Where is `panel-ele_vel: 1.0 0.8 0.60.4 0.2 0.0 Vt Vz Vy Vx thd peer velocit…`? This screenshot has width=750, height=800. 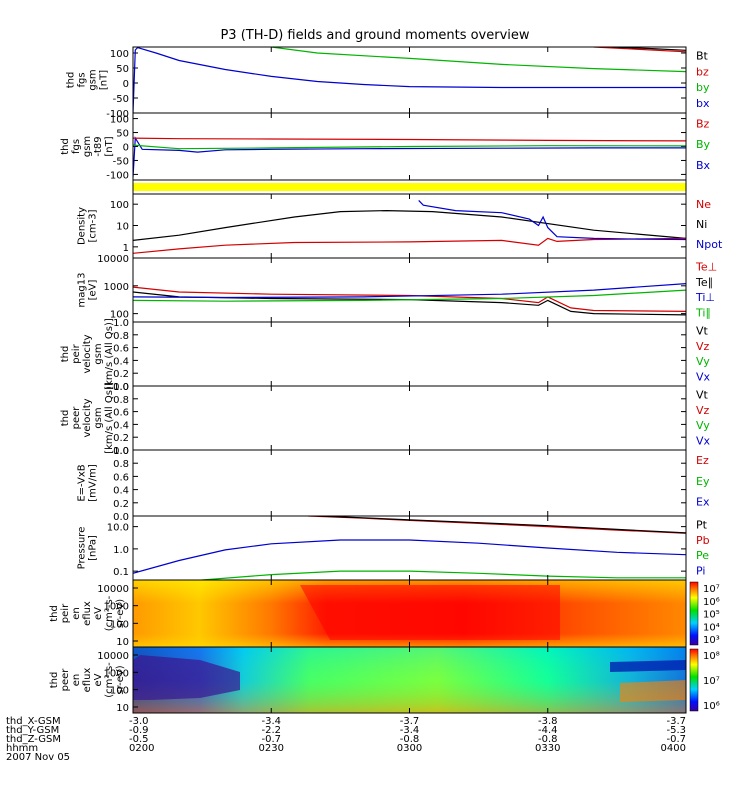
panel-ele_vel: 1.0 0.8 0.60.4 0.2 0.0 Vt Vz Vy Vx thd peer velocit… is located at coordinates (385, 419).